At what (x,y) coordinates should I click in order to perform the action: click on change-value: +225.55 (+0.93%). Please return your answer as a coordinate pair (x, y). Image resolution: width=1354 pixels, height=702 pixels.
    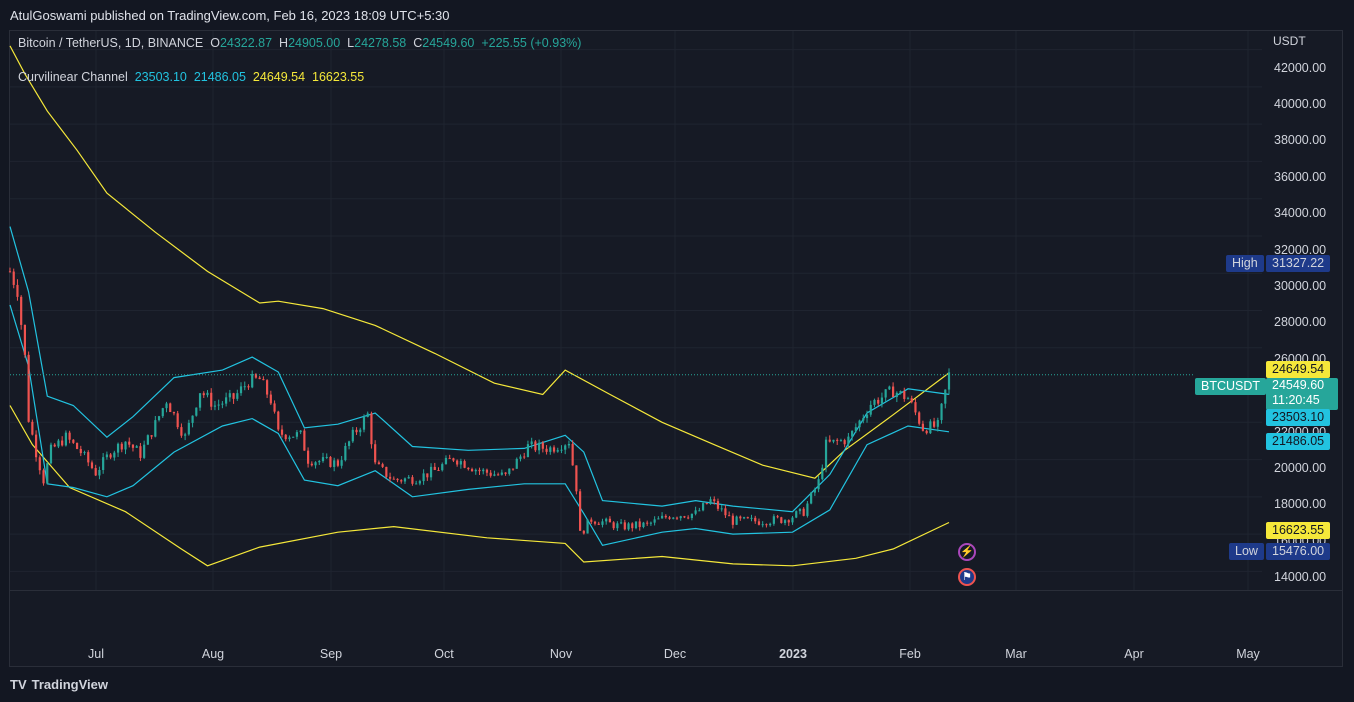
    Looking at the image, I should click on (531, 43).